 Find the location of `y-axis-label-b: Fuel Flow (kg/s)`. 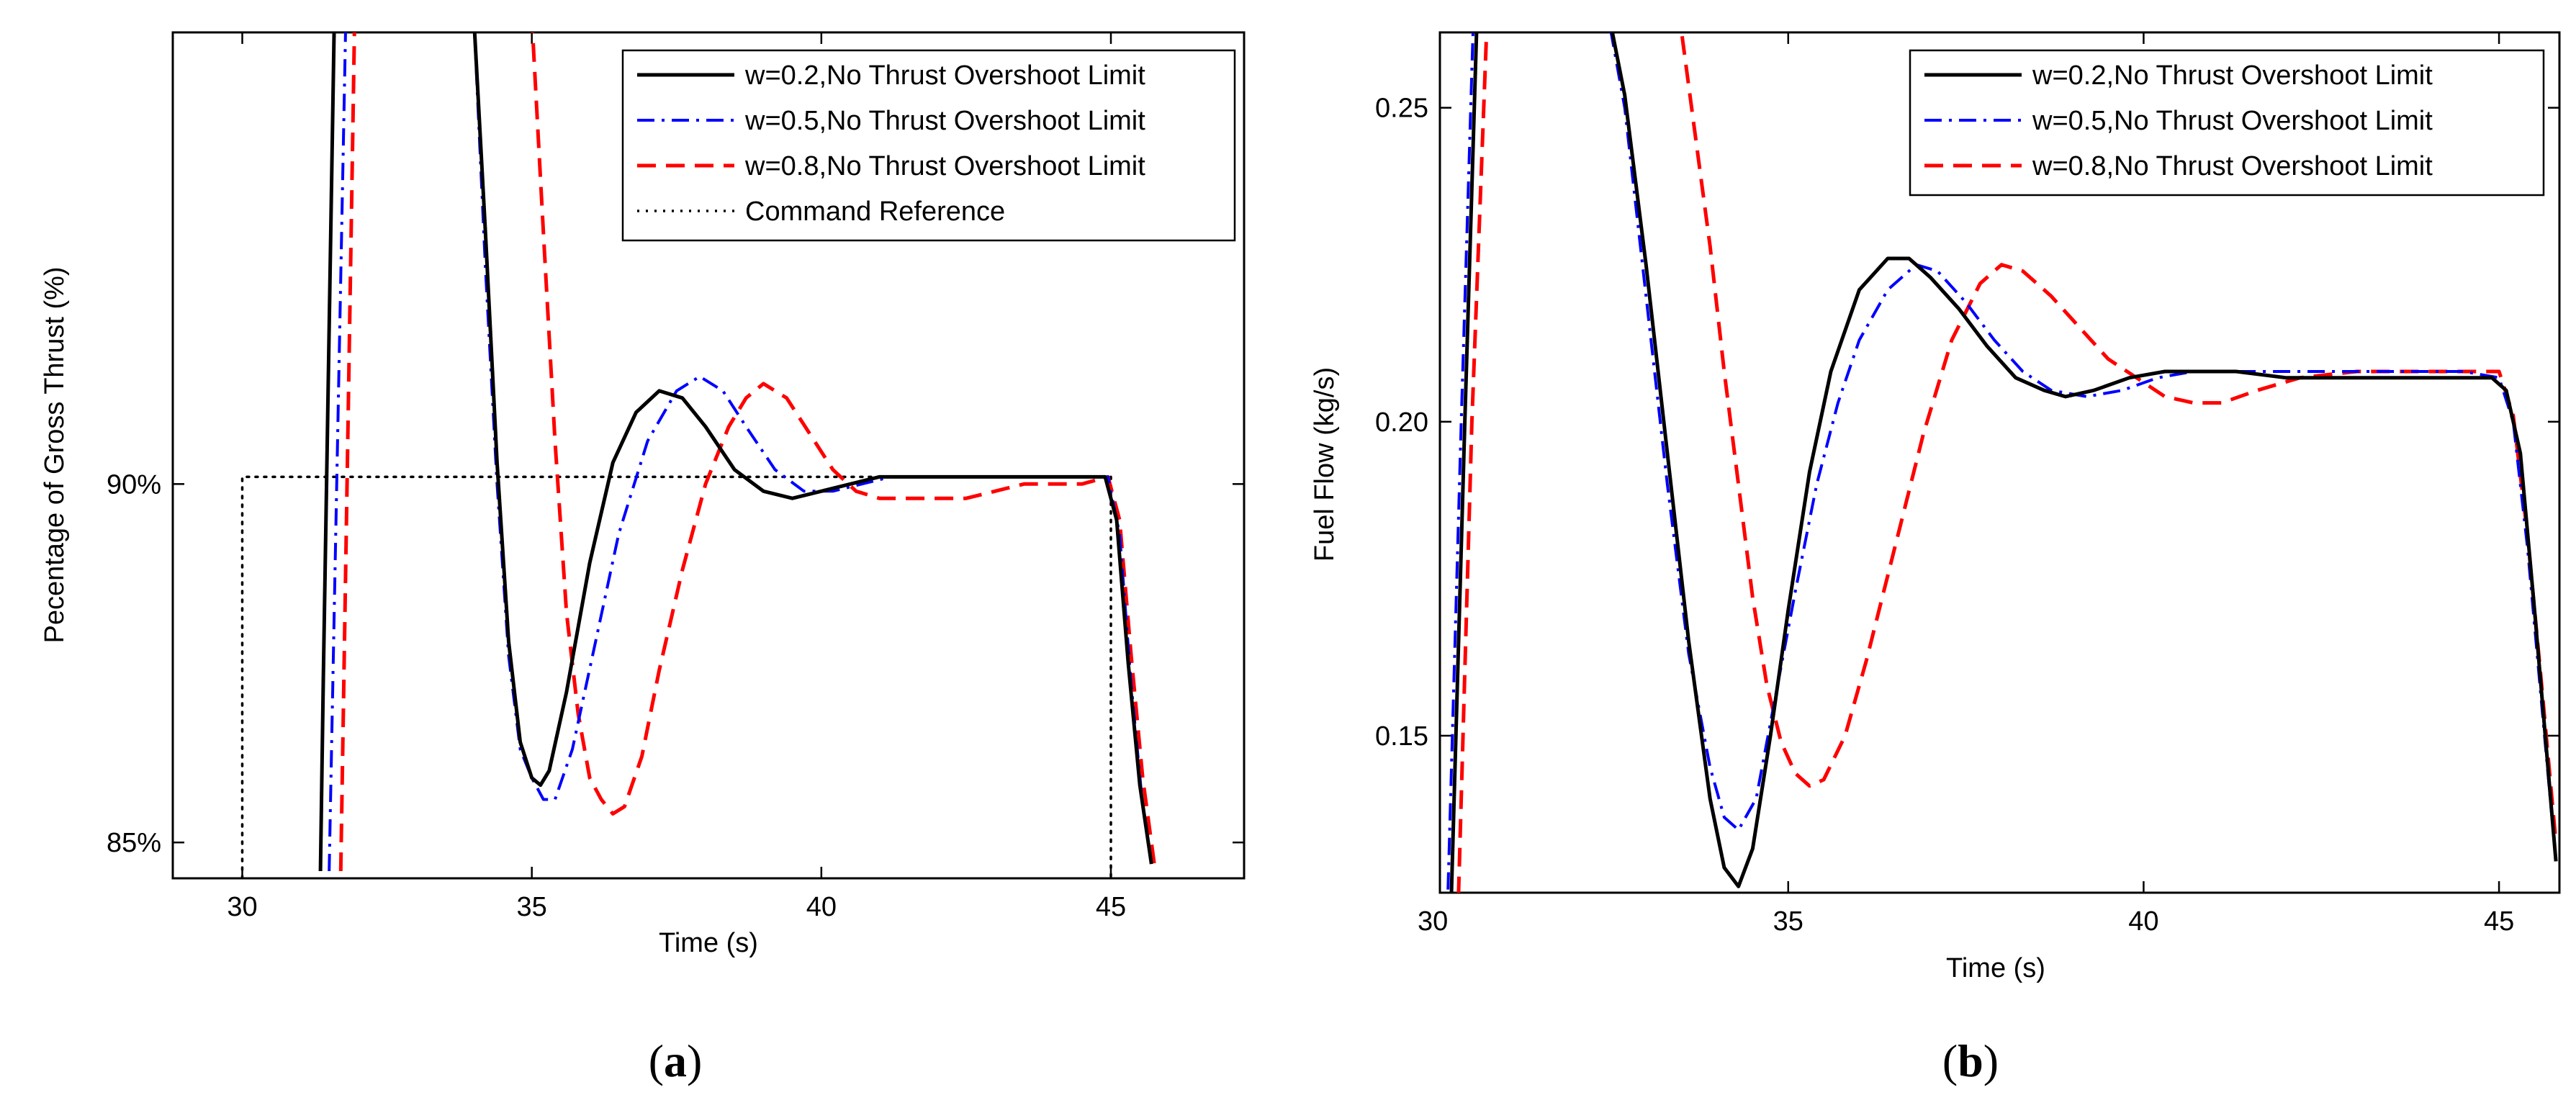

y-axis-label-b: Fuel Flow (kg/s) is located at coordinates (1325, 464).